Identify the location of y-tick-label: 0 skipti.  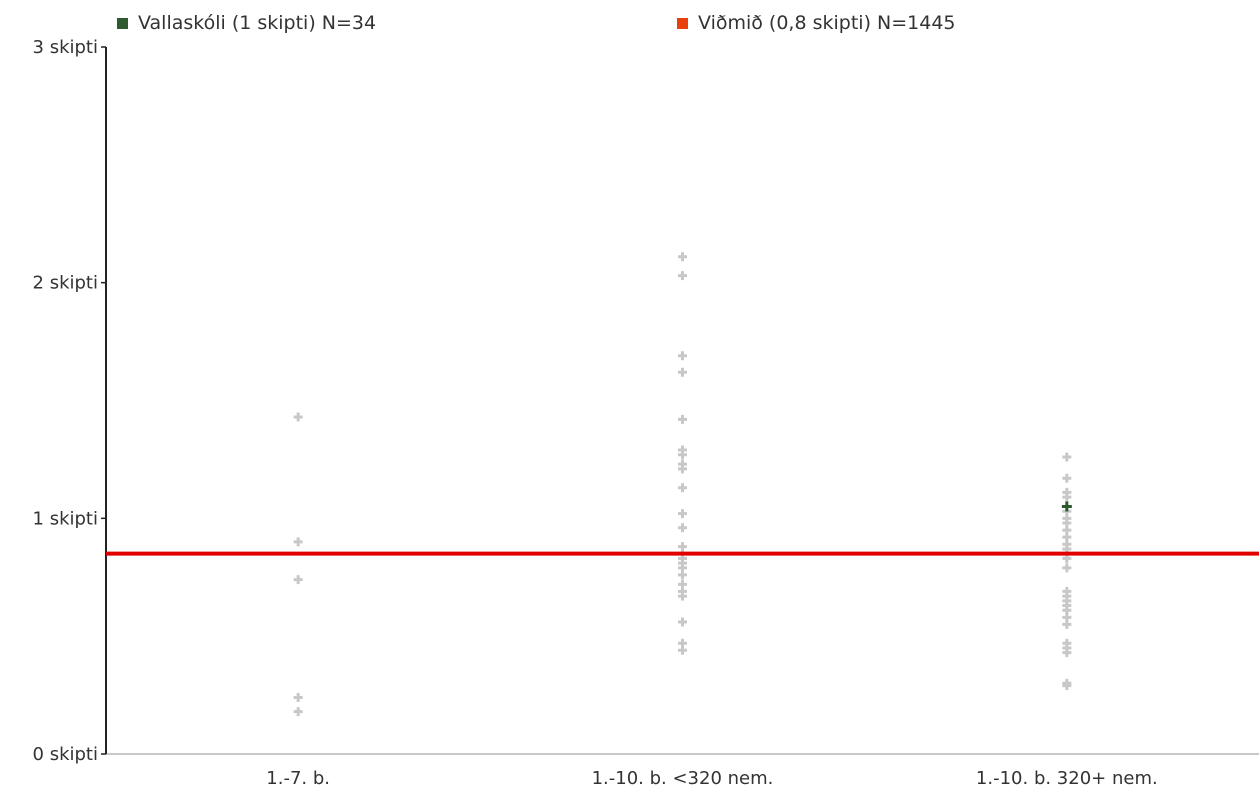
(65, 754).